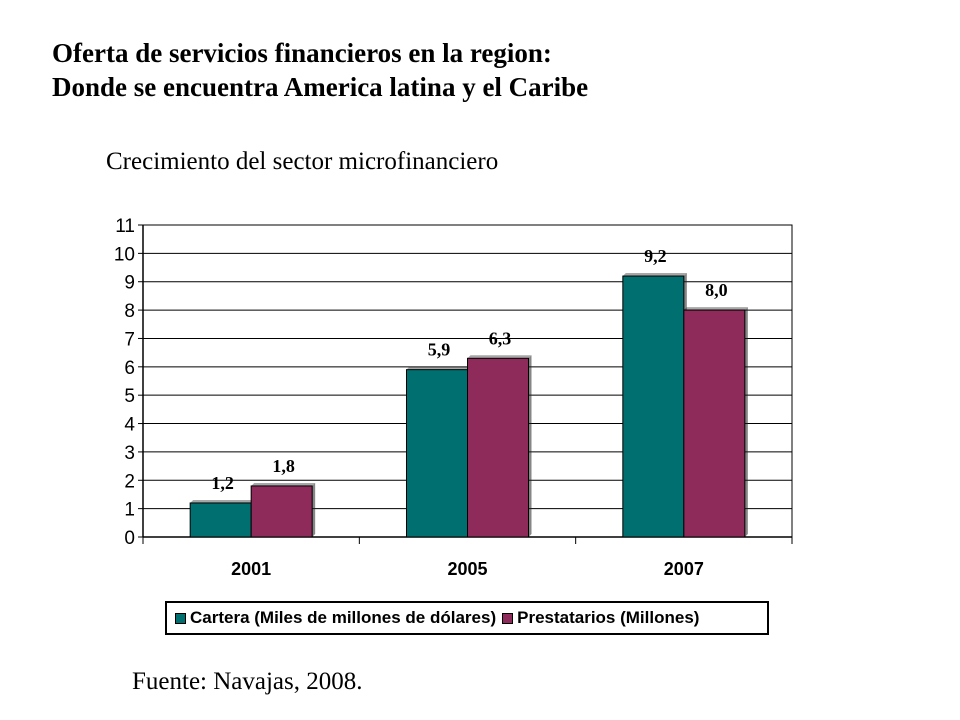  What do you see at coordinates (129, 481) in the screenshot?
I see `y-tick-label: 2` at bounding box center [129, 481].